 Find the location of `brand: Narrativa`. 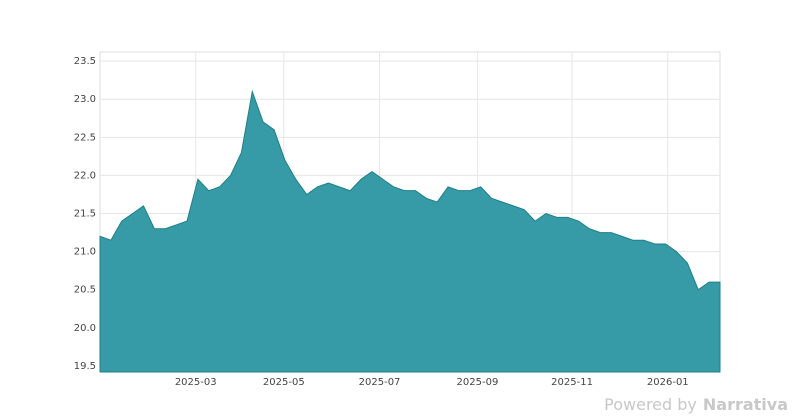

brand: Narrativa is located at coordinates (745, 404).